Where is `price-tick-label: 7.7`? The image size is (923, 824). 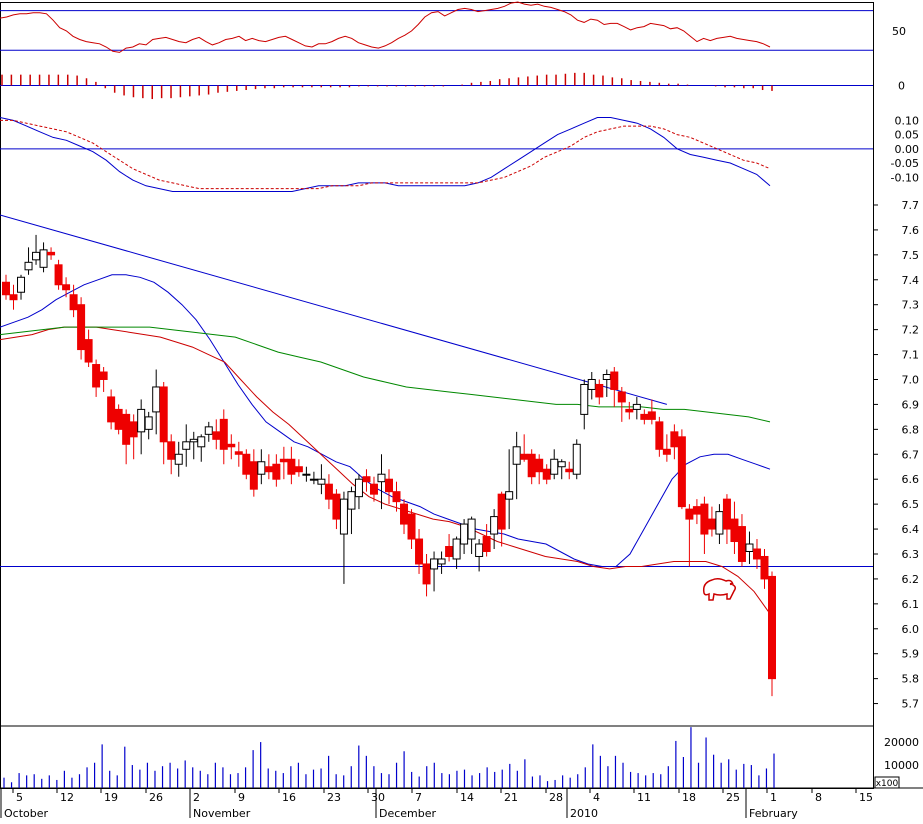 price-tick-label: 7.7 is located at coordinates (911, 205).